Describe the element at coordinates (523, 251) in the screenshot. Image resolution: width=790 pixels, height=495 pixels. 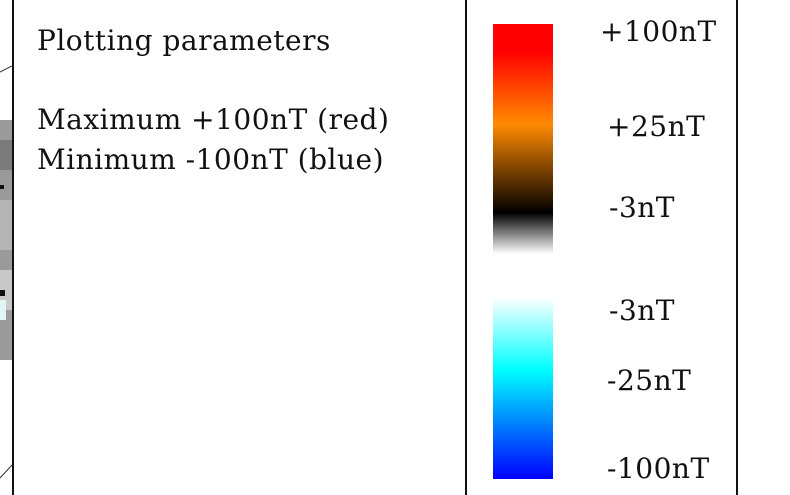
I see `color-ramp-bar` at that location.